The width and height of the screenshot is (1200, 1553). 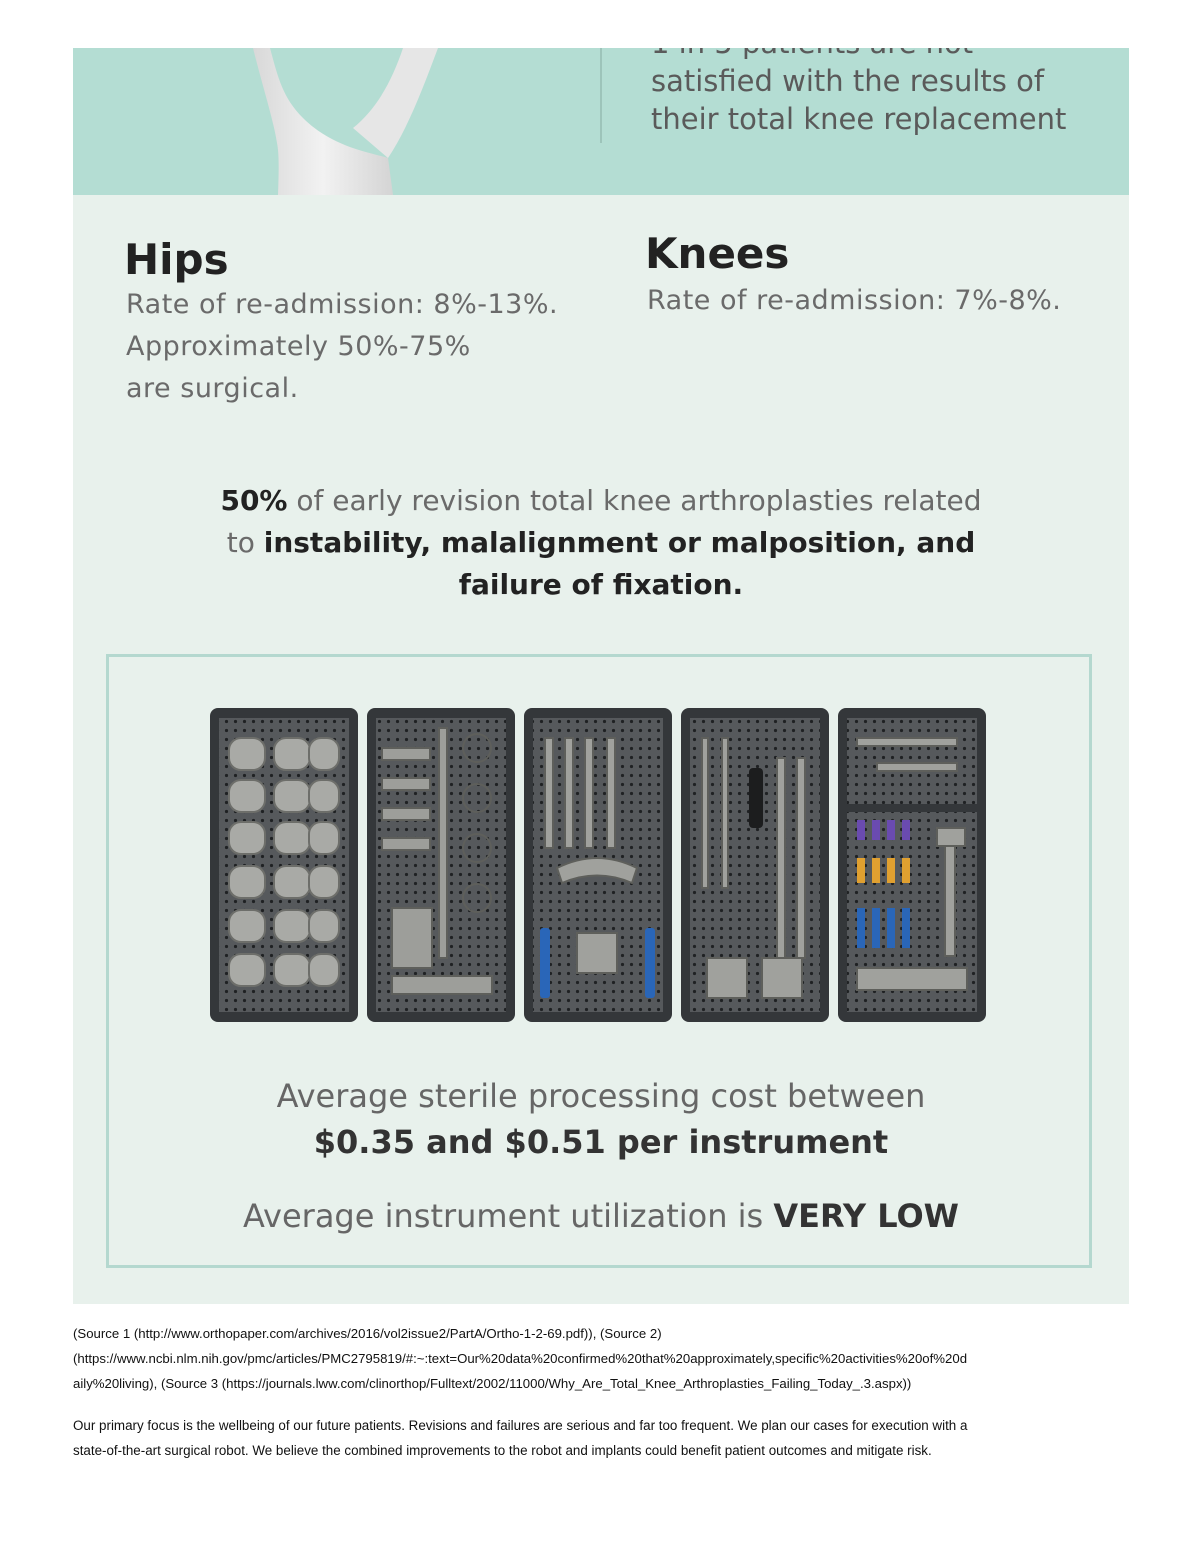 I want to click on utilization-text: Average instrument utilization is, so click(x=508, y=1216).